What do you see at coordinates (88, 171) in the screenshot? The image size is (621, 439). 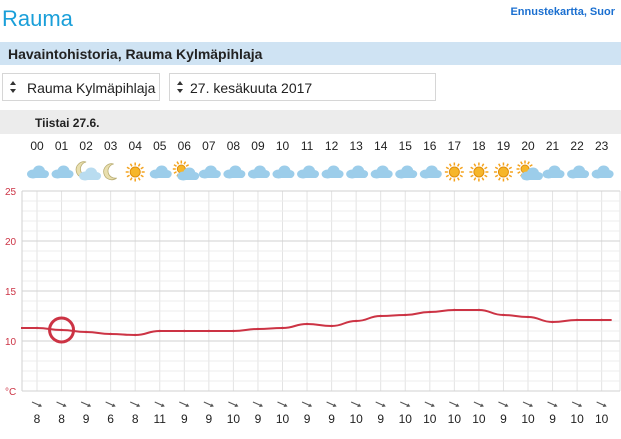 I see `moon-cloud-icon` at bounding box center [88, 171].